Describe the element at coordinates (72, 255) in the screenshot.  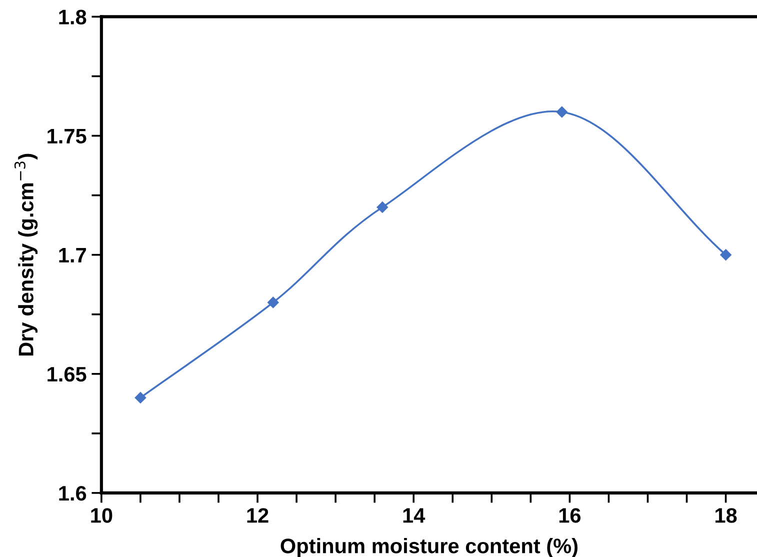
I see `y-tick-label: 1.7` at that location.